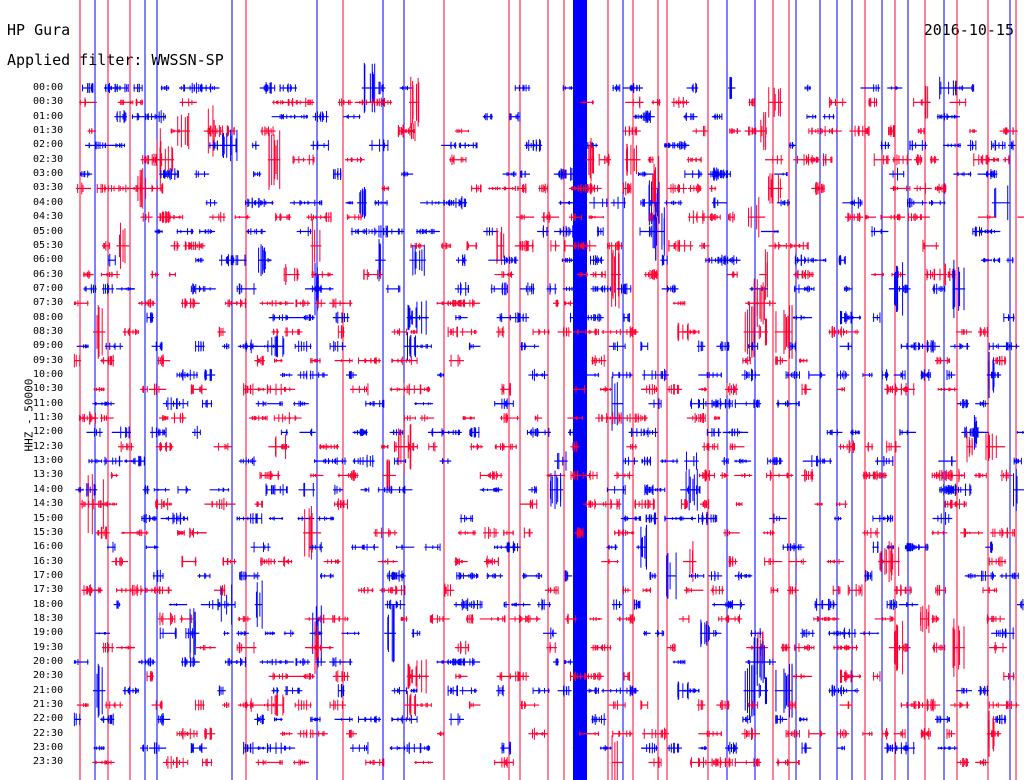  Describe the element at coordinates (48, 504) in the screenshot. I see `time-label: 14:30` at that location.